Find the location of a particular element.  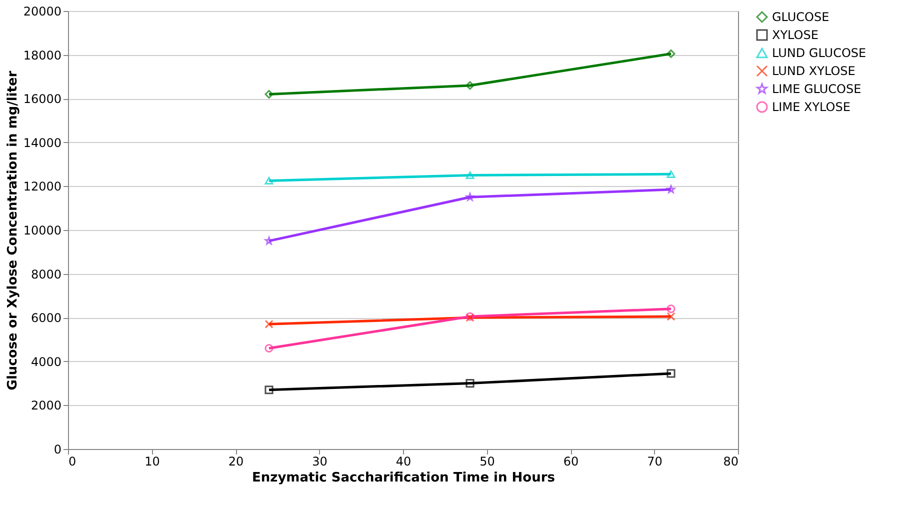

x-tick-label: 30 is located at coordinates (320, 461).